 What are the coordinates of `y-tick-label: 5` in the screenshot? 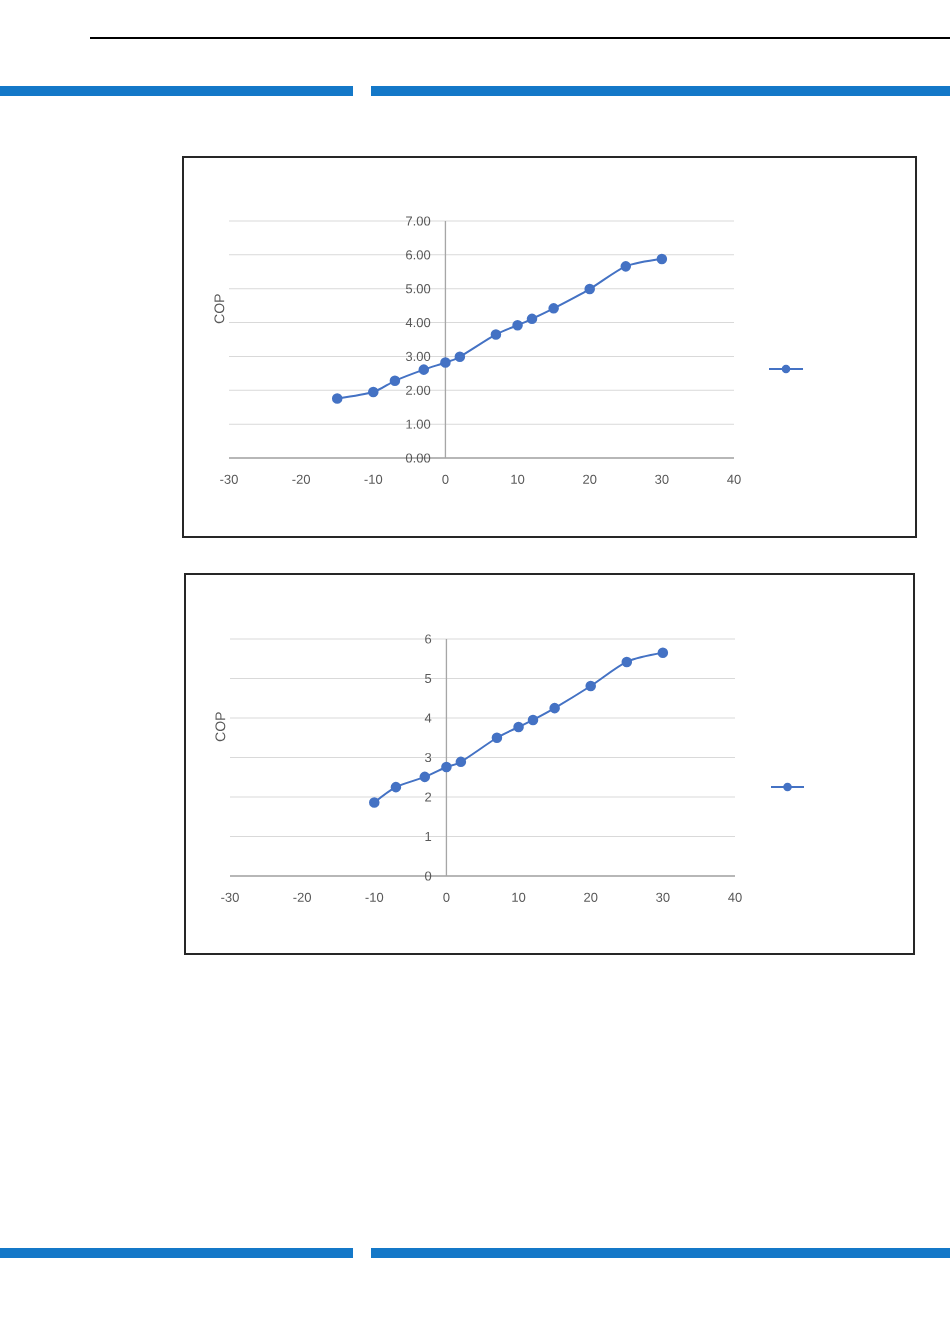 It's located at (428, 678).